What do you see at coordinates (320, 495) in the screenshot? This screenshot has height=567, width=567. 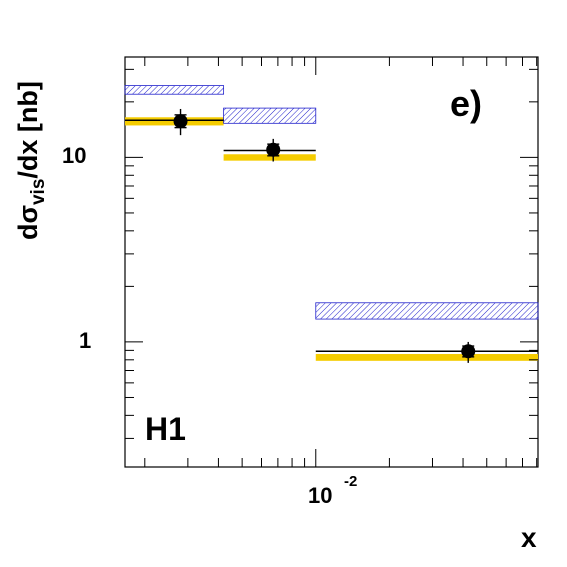 I see `x-tick-label-base: 10` at bounding box center [320, 495].